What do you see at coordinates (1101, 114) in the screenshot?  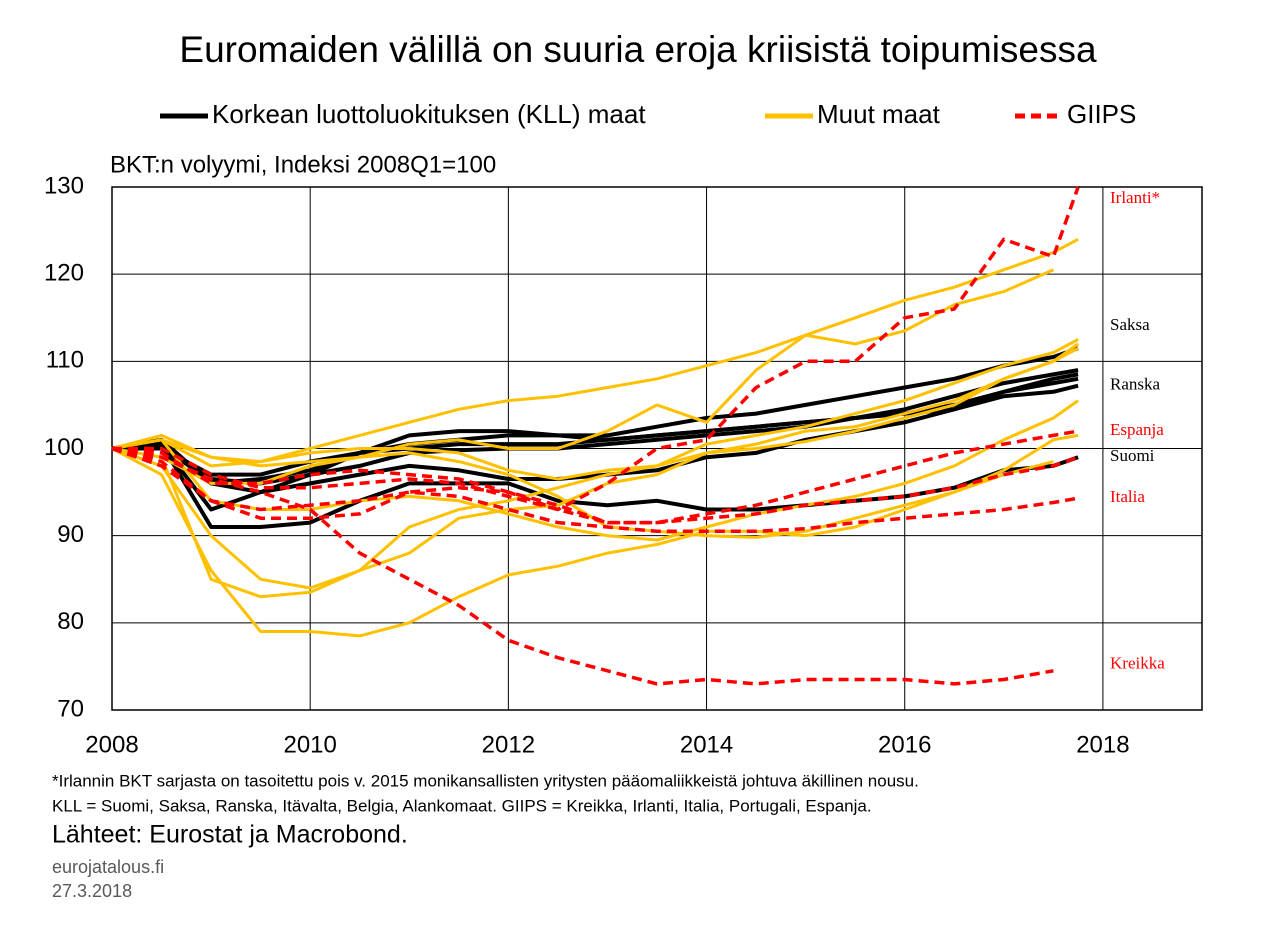 I see `legend-label: GIIPS` at bounding box center [1101, 114].